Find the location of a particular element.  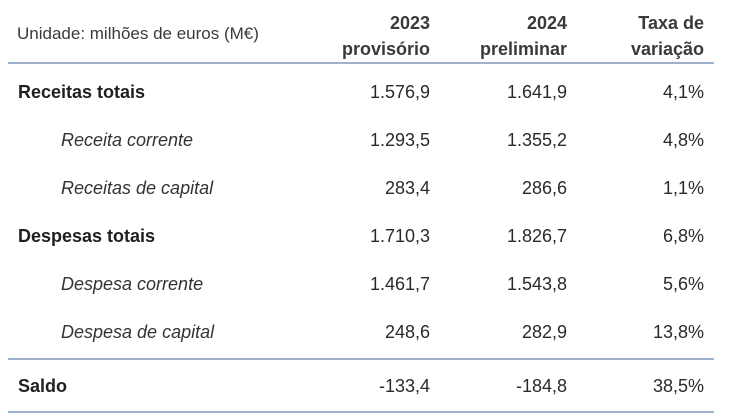

value-2024: 1.826,7 is located at coordinates (536, 236).